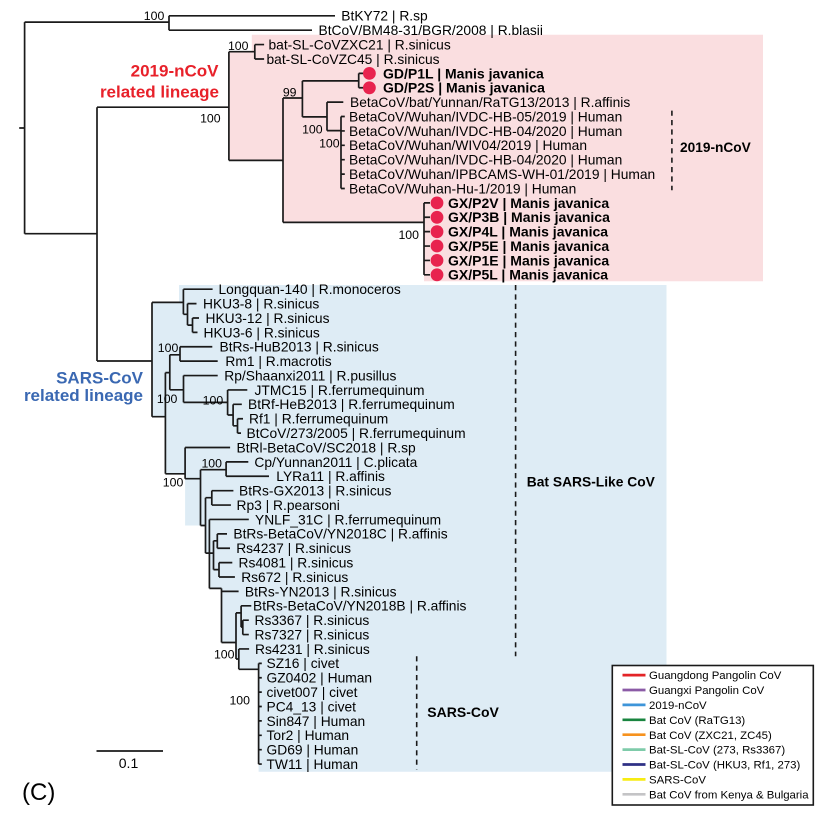  What do you see at coordinates (303, 663) in the screenshot?
I see `svg-text: SZ16 | civet` at bounding box center [303, 663].